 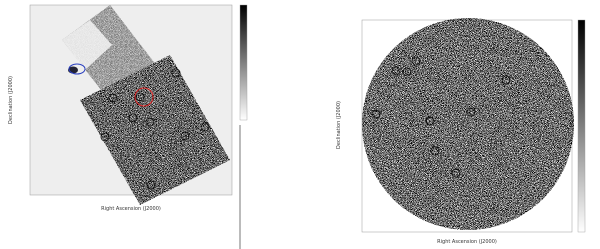 What do you see at coordinates (77, 69) in the screenshot?
I see `blue-contour` at bounding box center [77, 69].